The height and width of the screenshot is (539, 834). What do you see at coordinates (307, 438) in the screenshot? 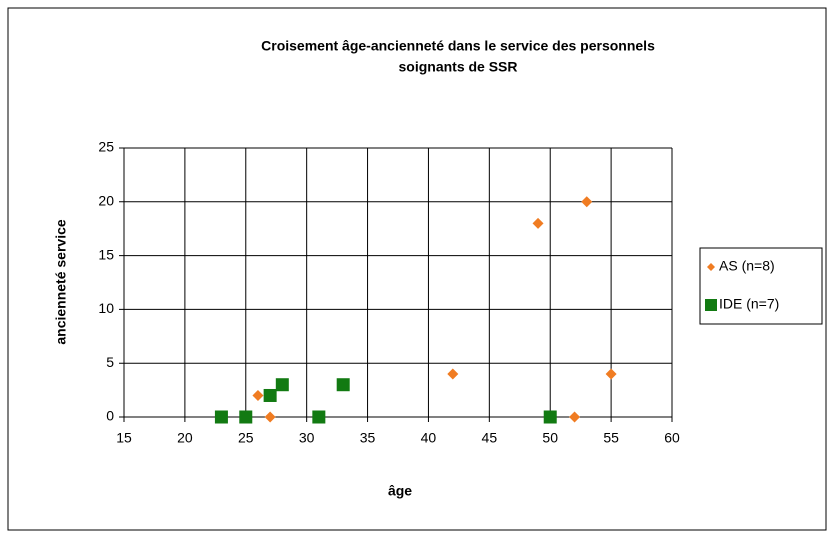
I see `x-tick-label: 30` at bounding box center [307, 438].